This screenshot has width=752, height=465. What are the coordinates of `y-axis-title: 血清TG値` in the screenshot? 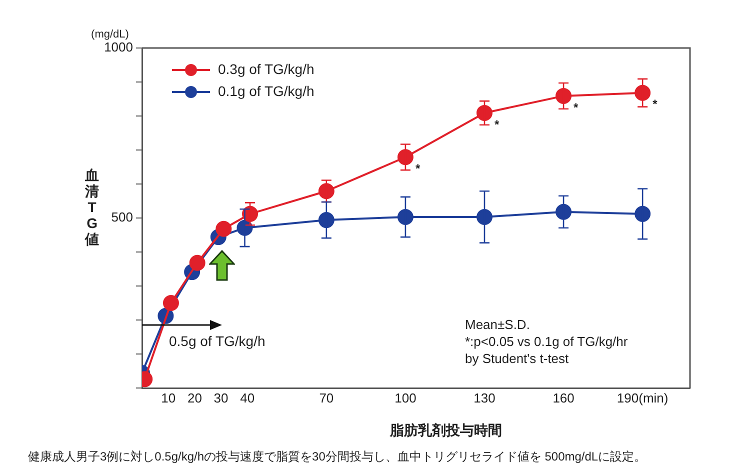 It's located at (91, 206).